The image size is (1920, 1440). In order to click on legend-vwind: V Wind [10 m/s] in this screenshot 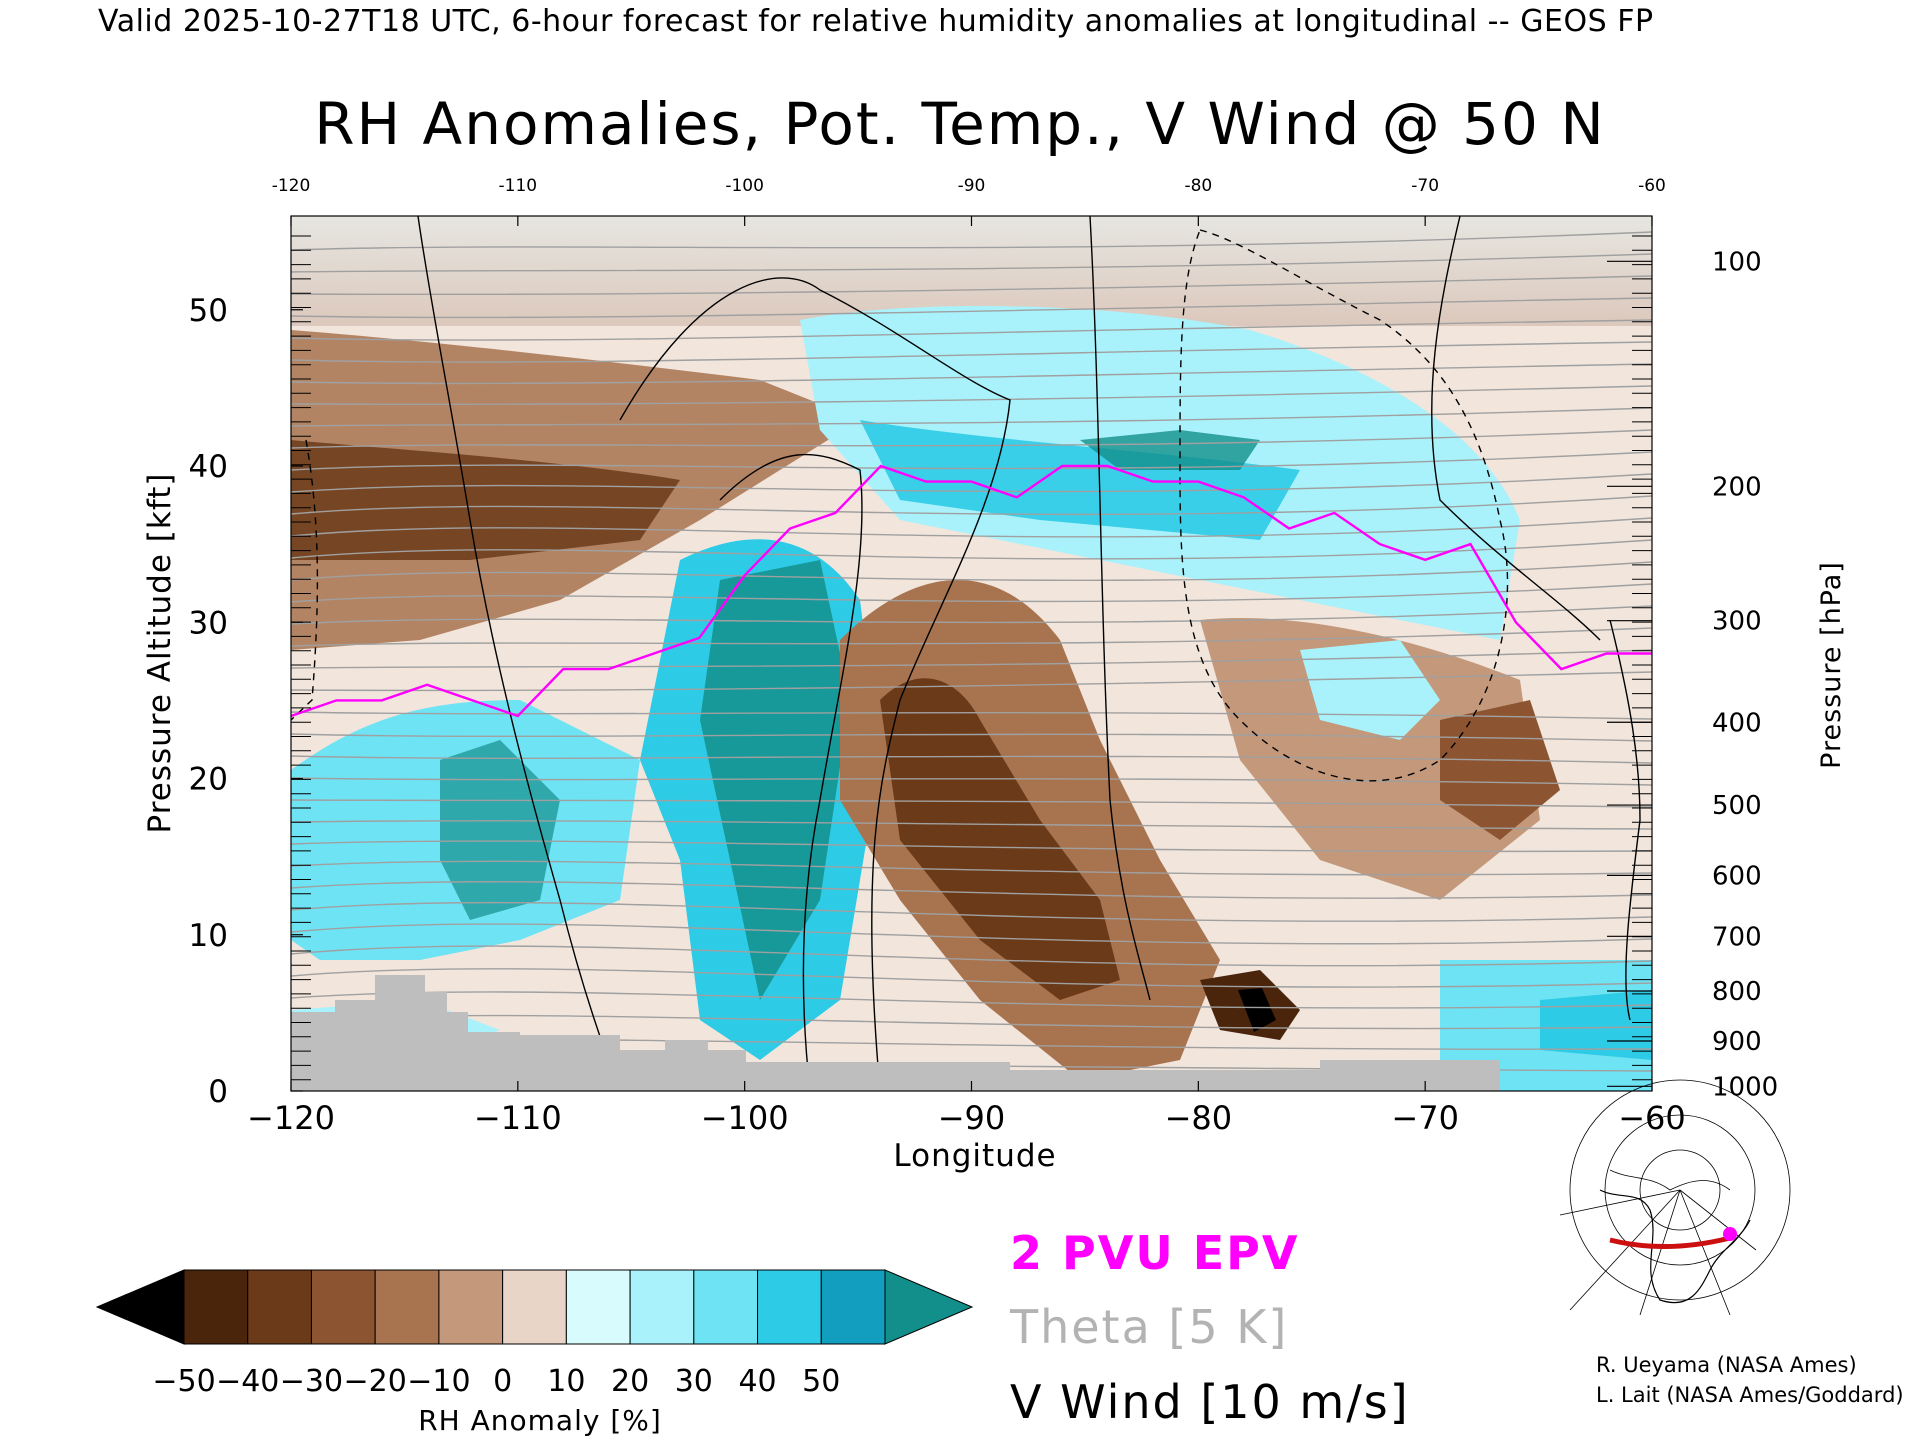, I will do `click(1210, 1402)`.